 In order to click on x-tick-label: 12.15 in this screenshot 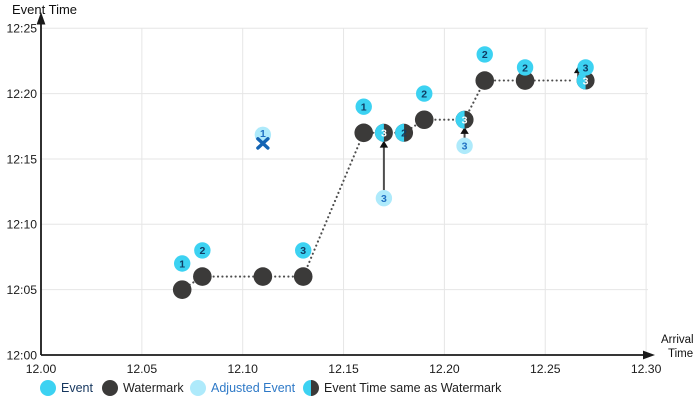, I will do `click(343, 369)`.